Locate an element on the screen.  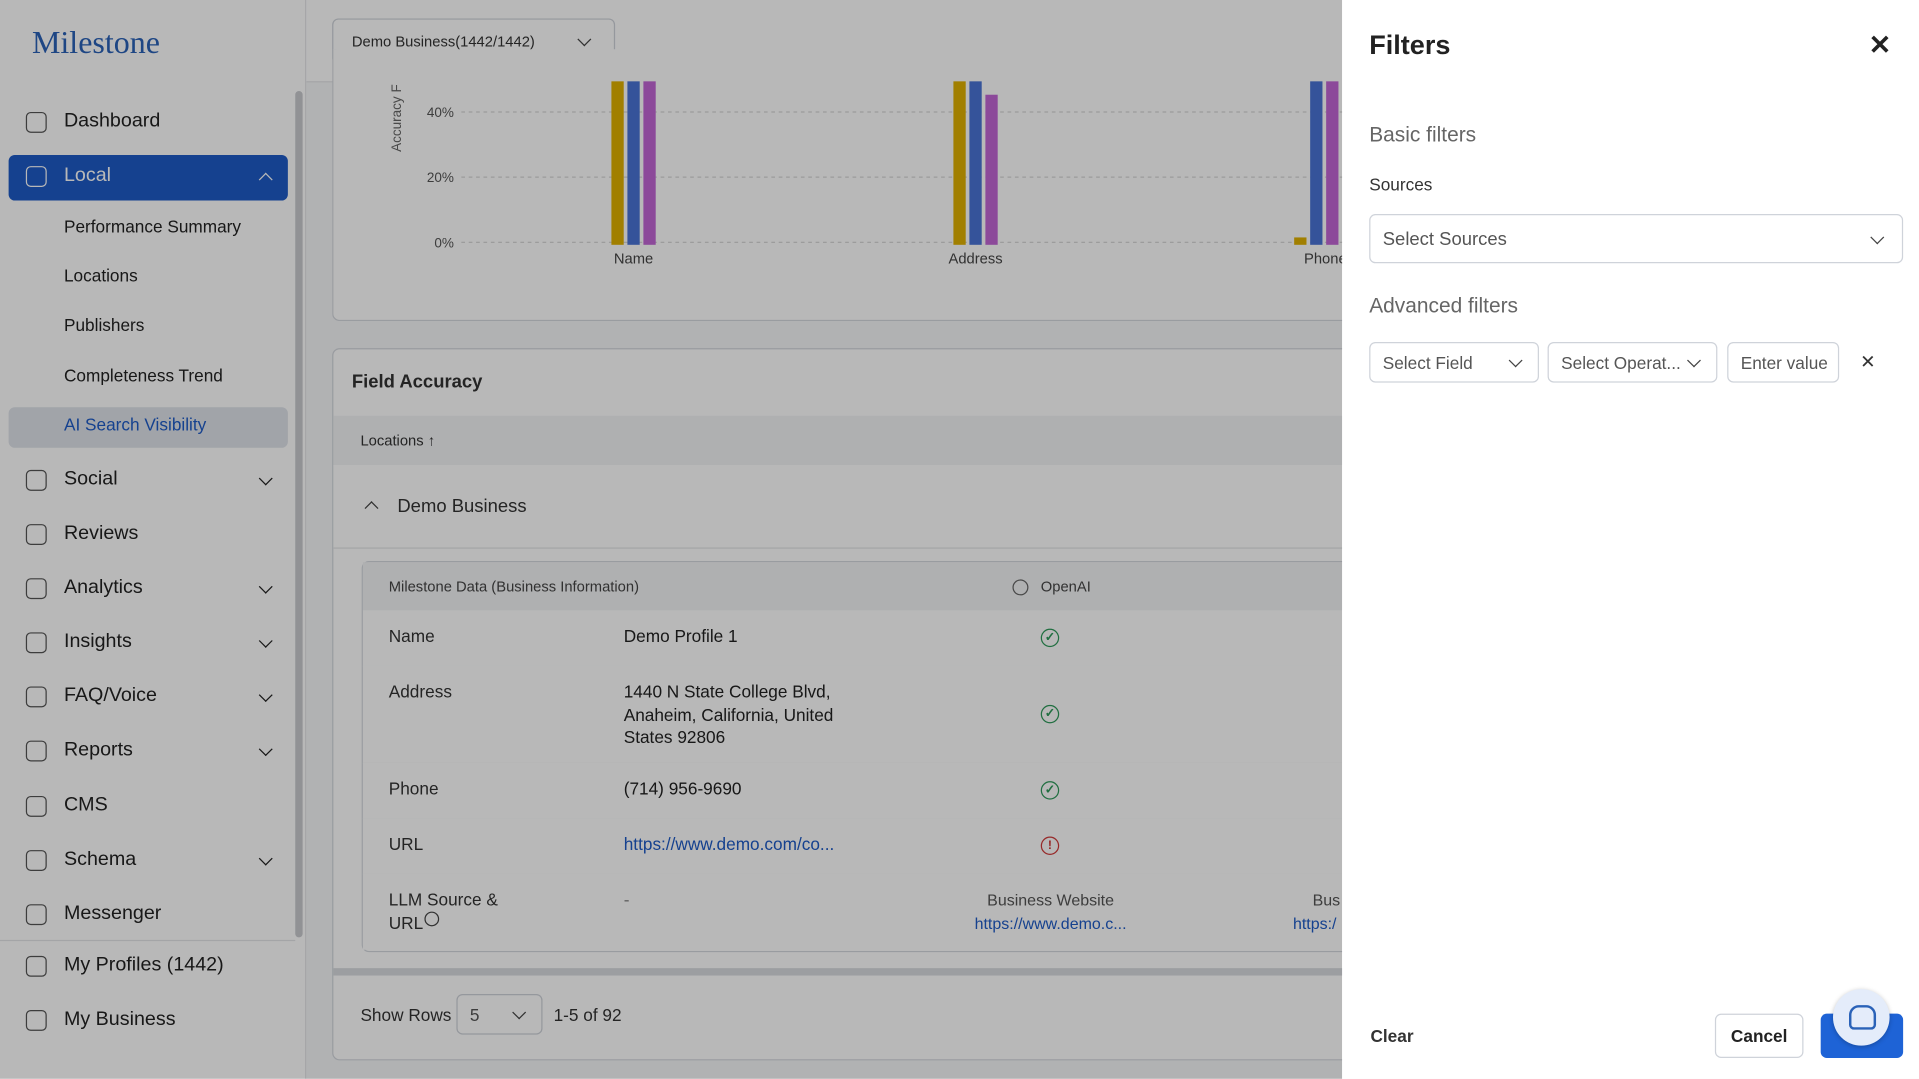
nav-item: Schema is located at coordinates (100, 859).